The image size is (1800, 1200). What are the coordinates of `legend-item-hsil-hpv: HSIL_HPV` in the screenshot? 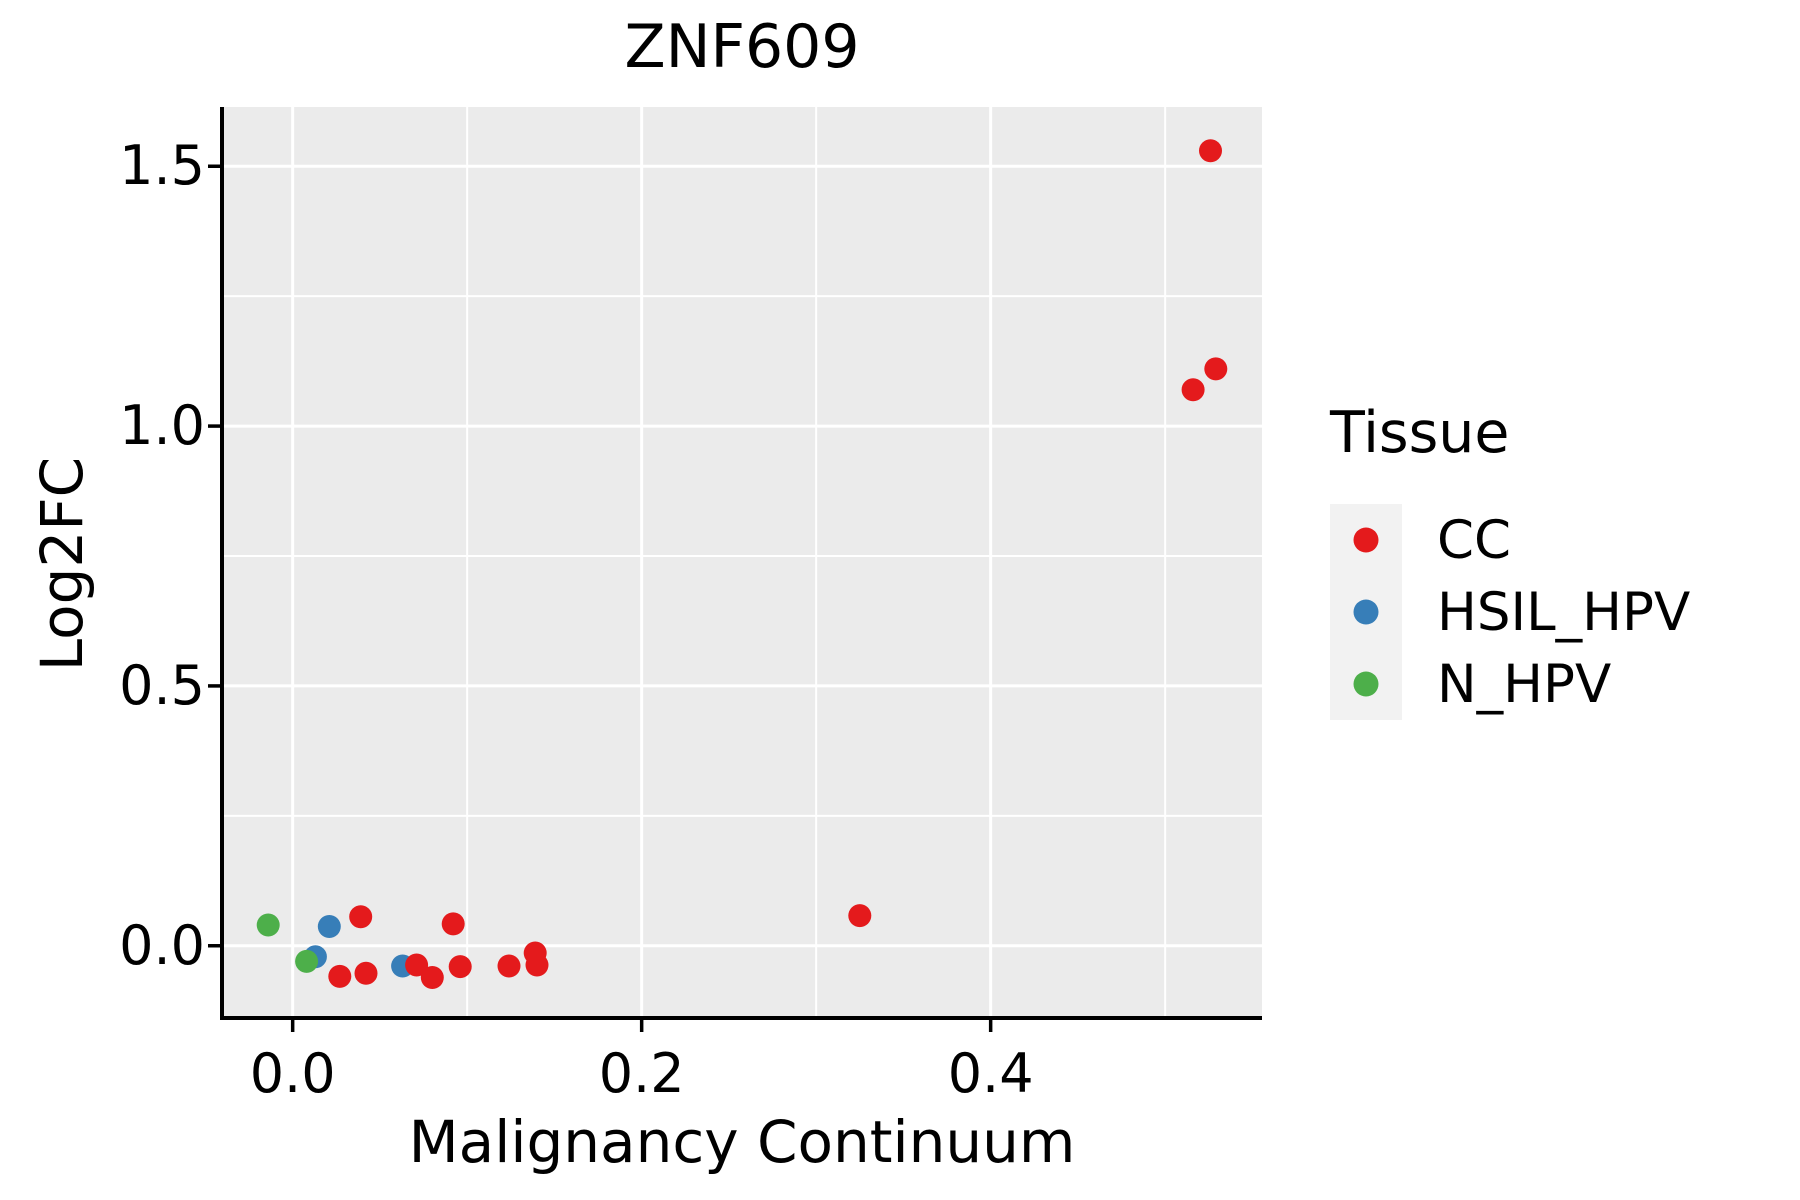 It's located at (1510, 612).